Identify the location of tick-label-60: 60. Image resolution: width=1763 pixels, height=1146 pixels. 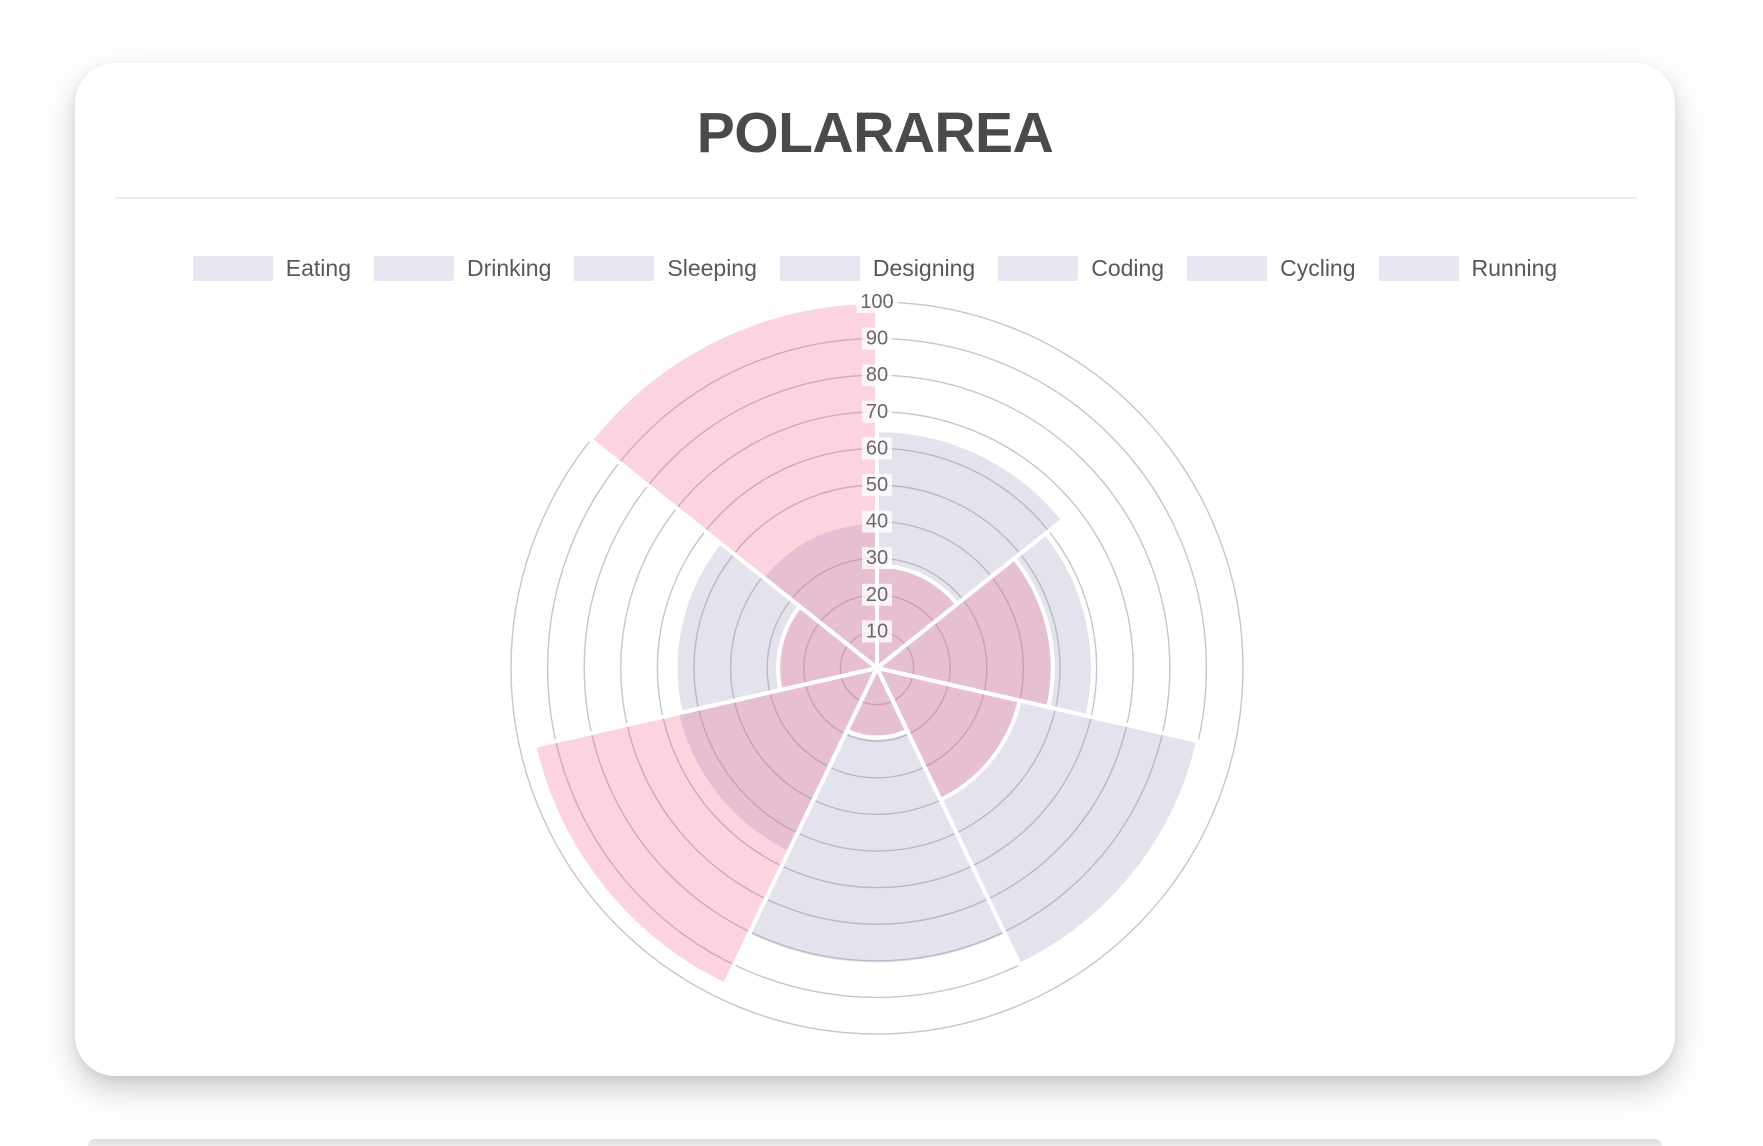
(877, 448).